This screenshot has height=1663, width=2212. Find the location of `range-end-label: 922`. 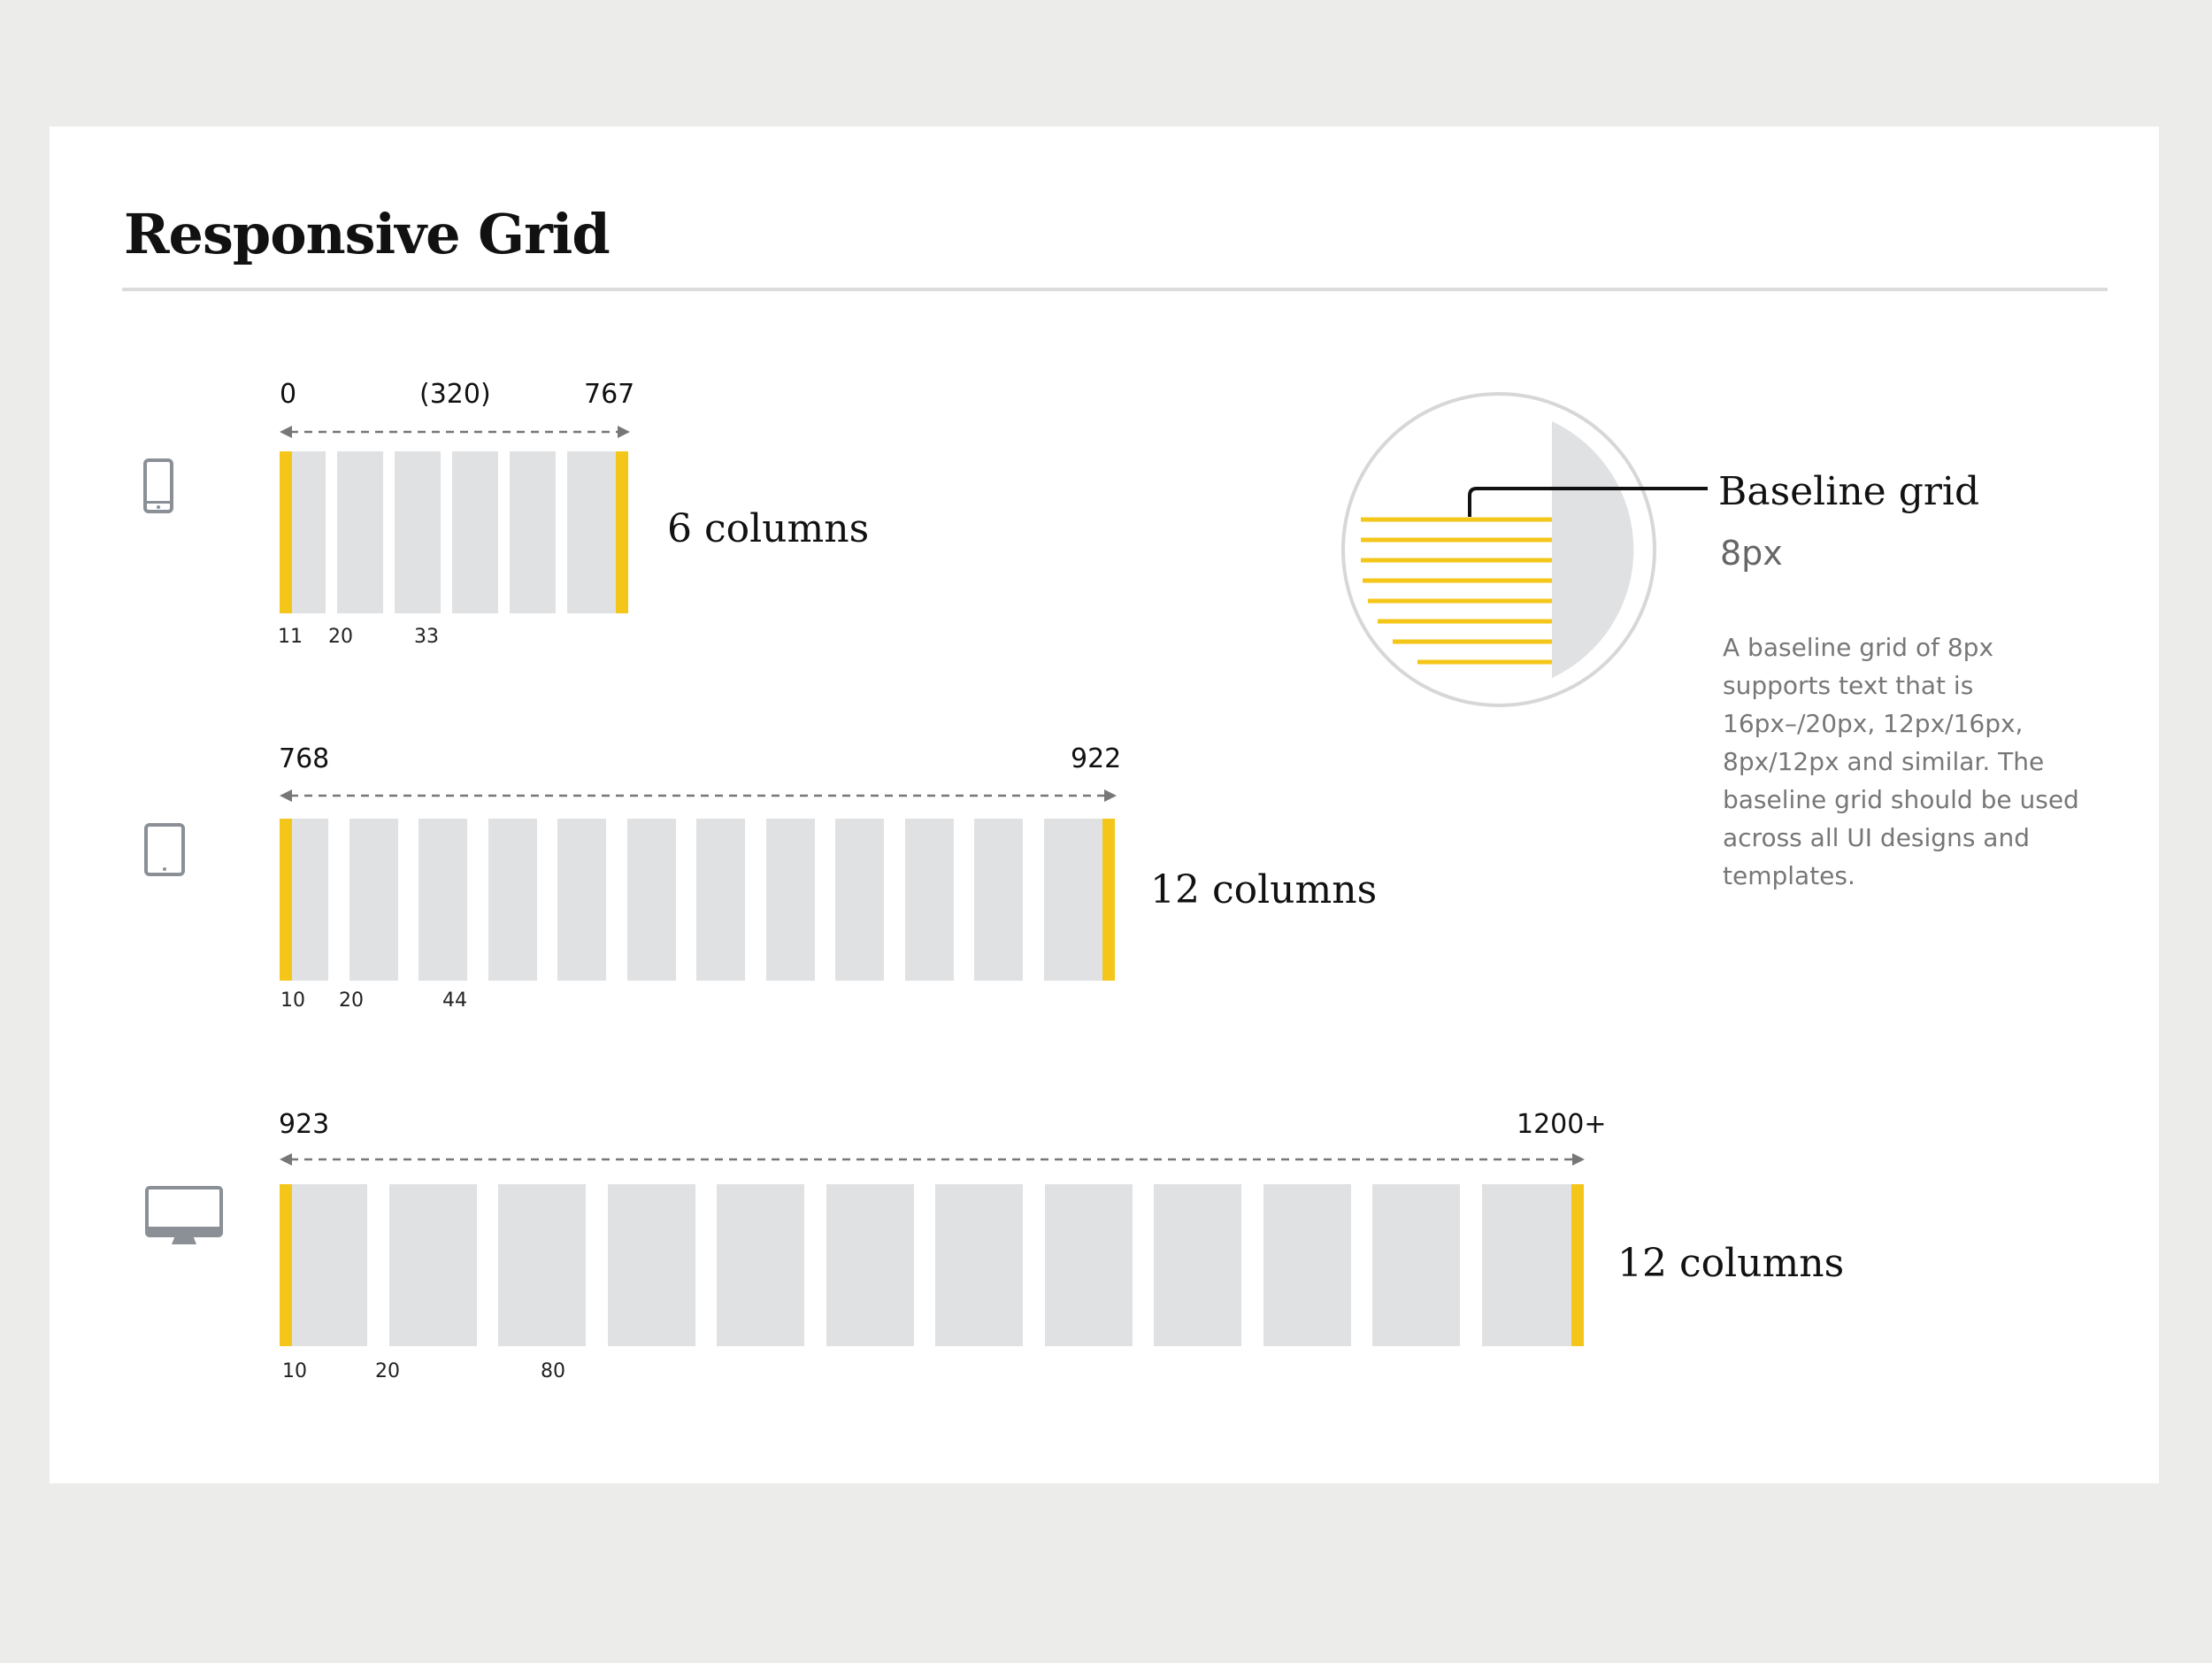

range-end-label: 922 is located at coordinates (1097, 759).